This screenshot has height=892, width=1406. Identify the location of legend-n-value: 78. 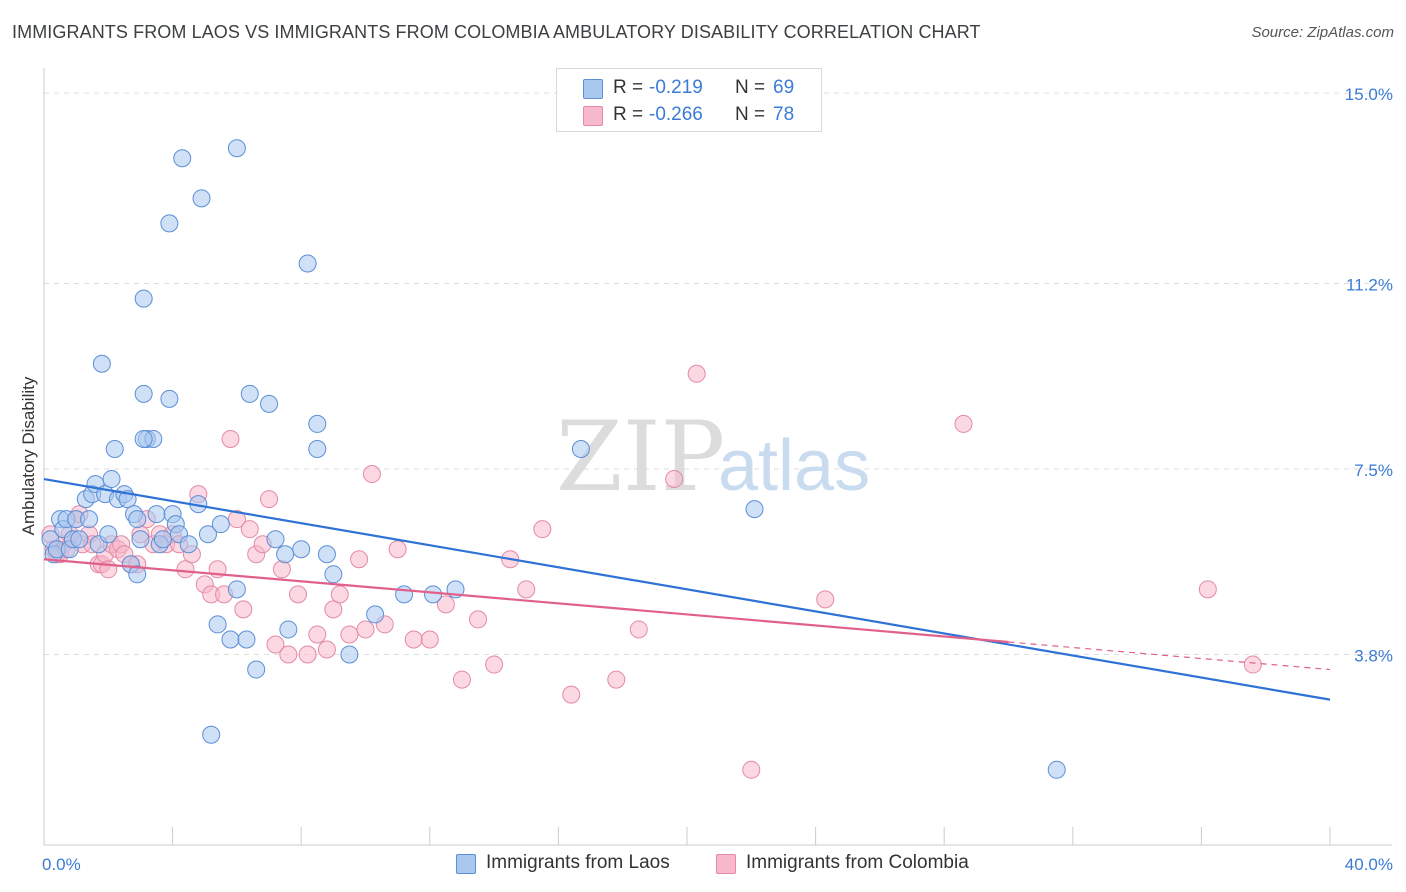
(784, 114).